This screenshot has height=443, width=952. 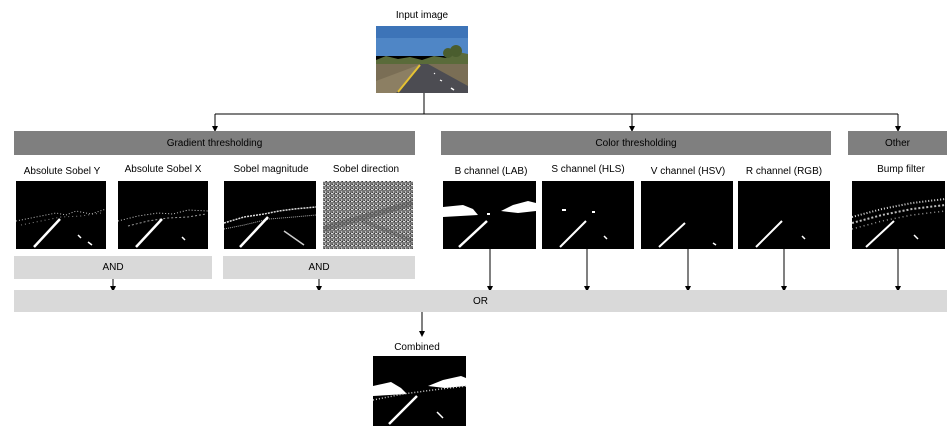 I want to click on other-header: Other, so click(x=897, y=143).